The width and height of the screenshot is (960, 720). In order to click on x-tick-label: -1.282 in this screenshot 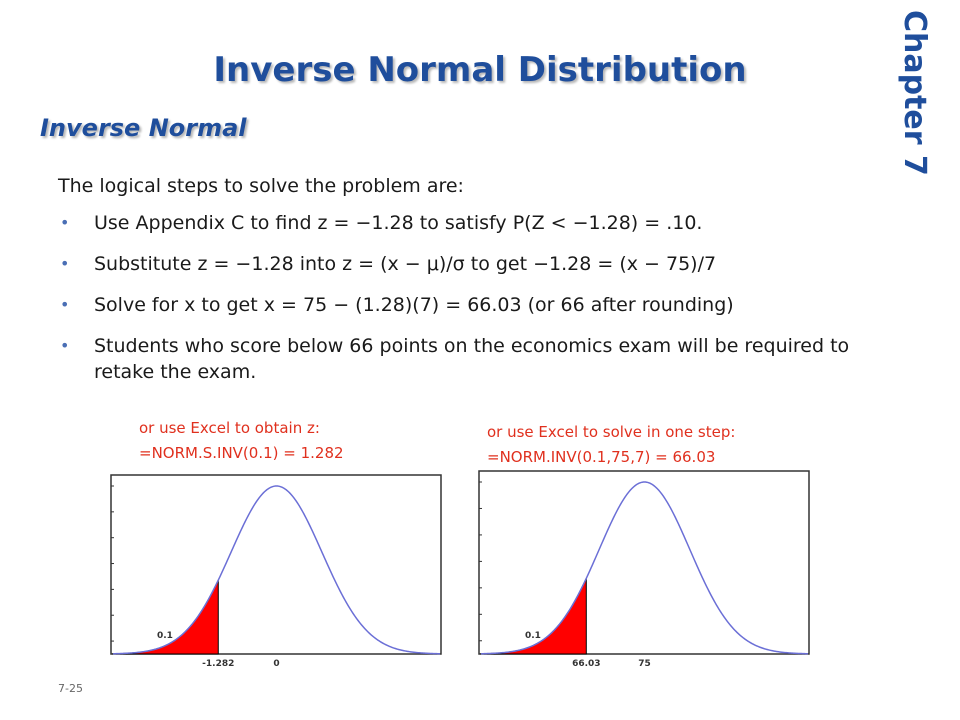, I will do `click(218, 664)`.